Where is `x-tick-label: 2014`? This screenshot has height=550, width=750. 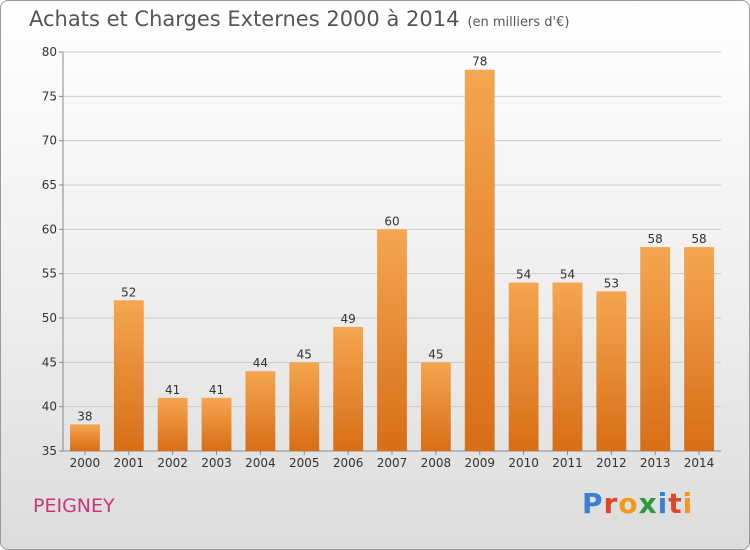 x-tick-label: 2014 is located at coordinates (699, 463).